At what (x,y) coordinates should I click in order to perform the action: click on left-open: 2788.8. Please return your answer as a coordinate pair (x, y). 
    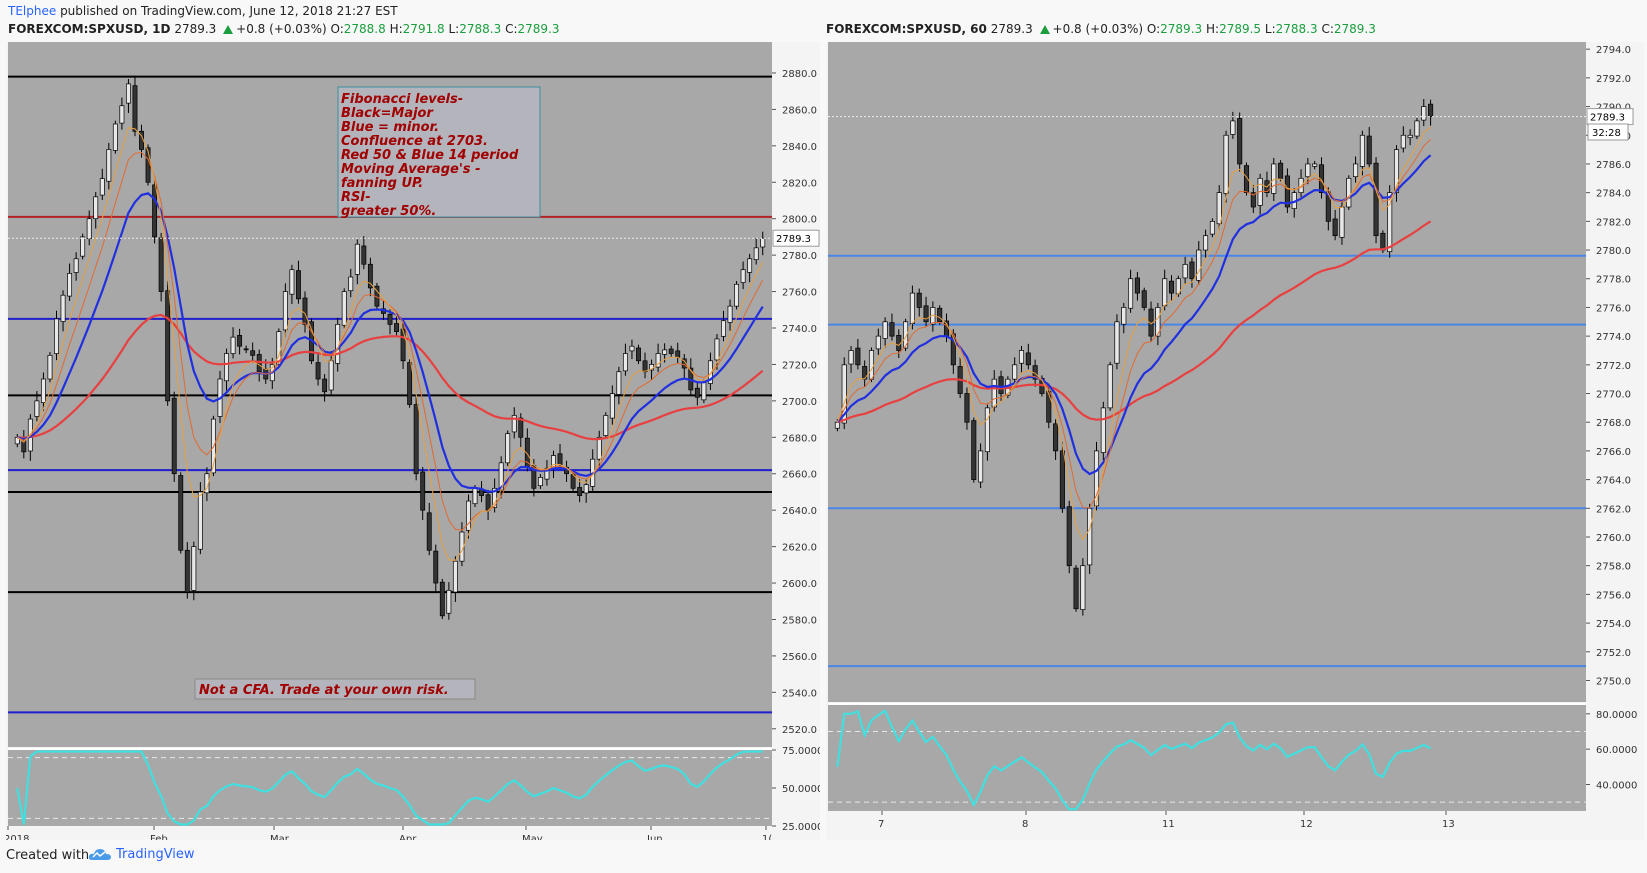
    Looking at the image, I should click on (364, 29).